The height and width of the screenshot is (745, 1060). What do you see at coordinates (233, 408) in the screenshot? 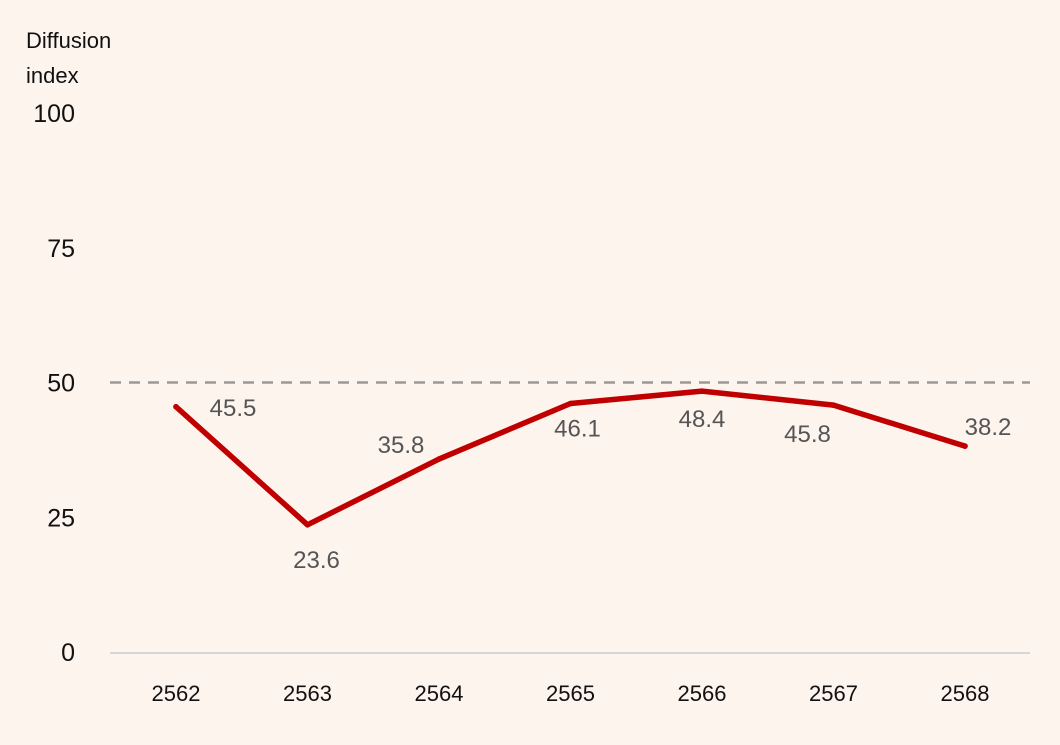
I see `data-label-2562: 45.5` at bounding box center [233, 408].